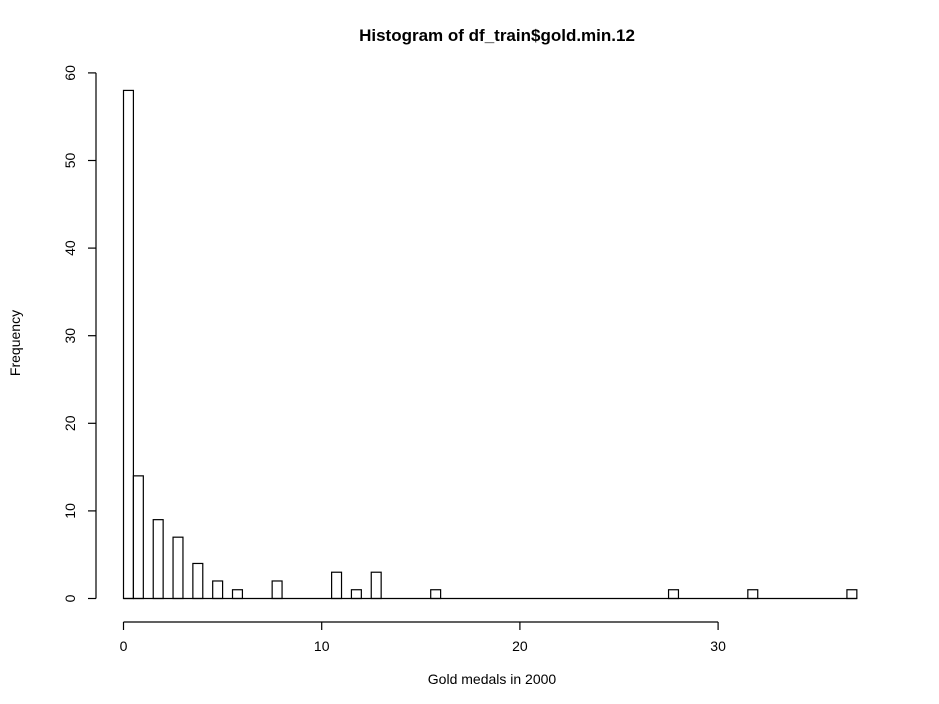 This screenshot has height=704, width=939. Describe the element at coordinates (70, 161) in the screenshot. I see `y-tick-label: 50` at that location.